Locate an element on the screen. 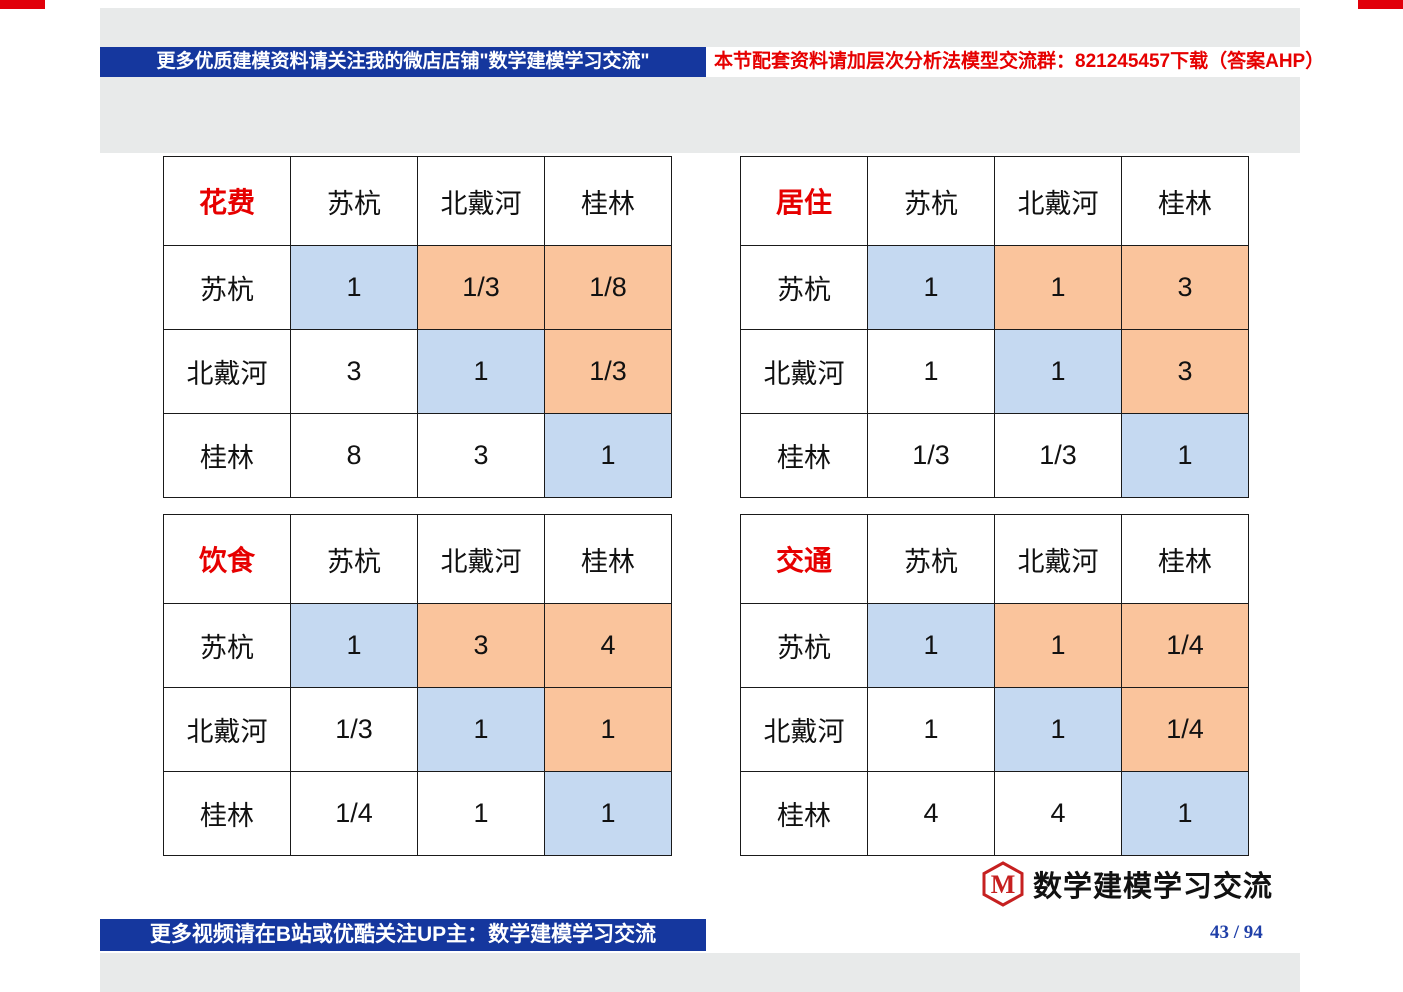  page-number: 43 / 94 is located at coordinates (1236, 932).